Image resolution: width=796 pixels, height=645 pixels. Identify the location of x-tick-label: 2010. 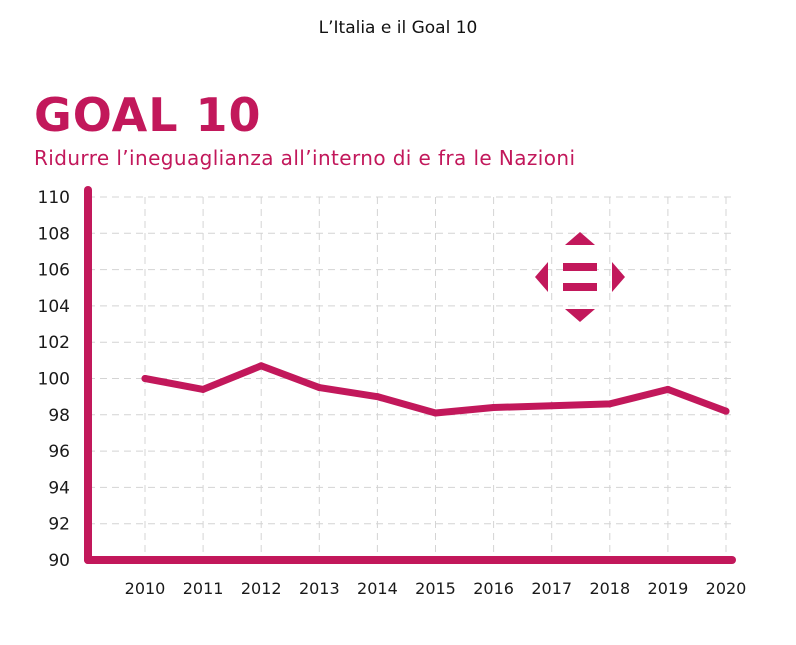
(145, 588).